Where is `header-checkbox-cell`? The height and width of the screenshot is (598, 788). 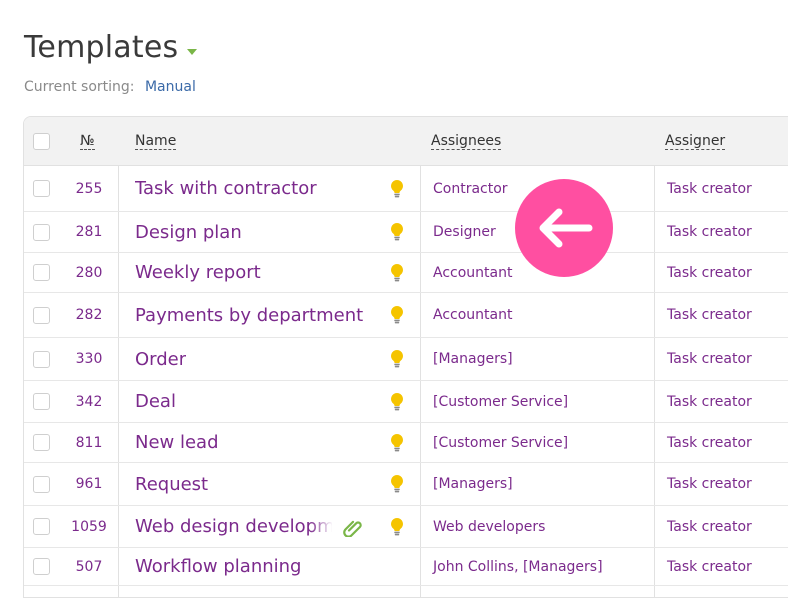
header-checkbox-cell is located at coordinates (41, 141).